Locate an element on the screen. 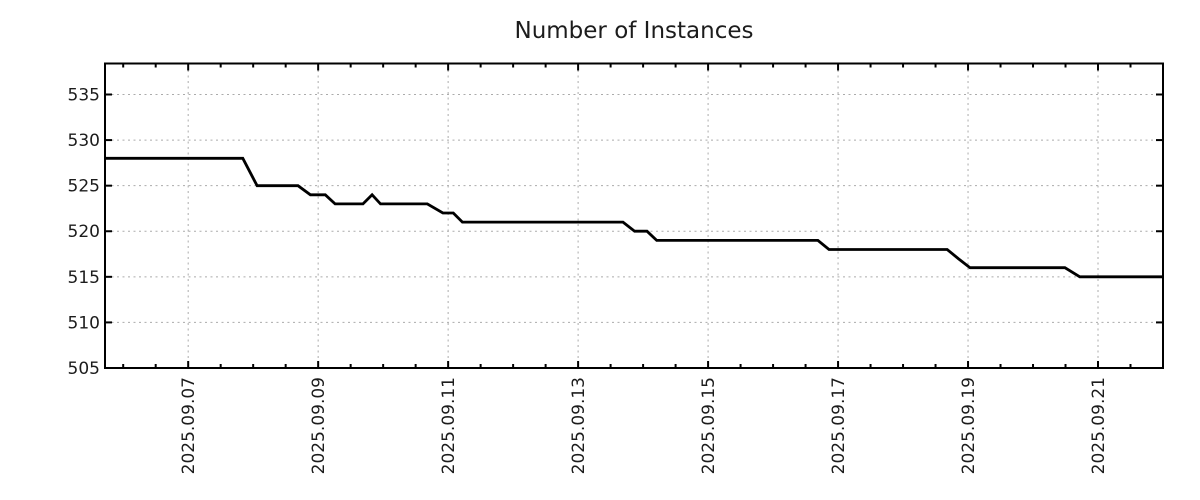  y-tick-label: 520 is located at coordinates (84, 232).